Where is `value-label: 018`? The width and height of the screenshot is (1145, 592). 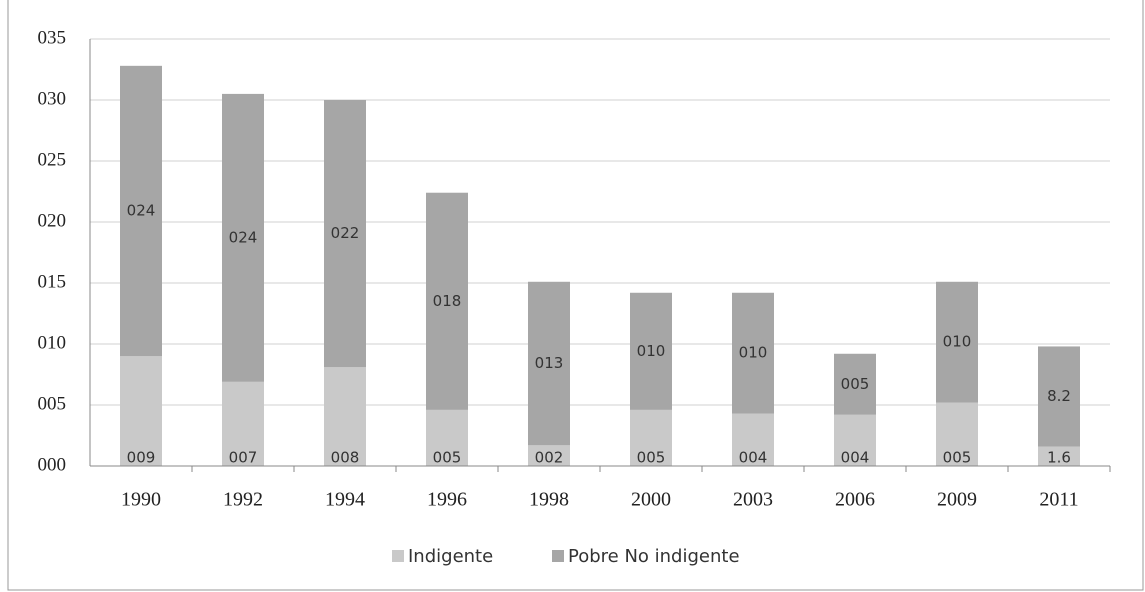 value-label: 018 is located at coordinates (447, 301).